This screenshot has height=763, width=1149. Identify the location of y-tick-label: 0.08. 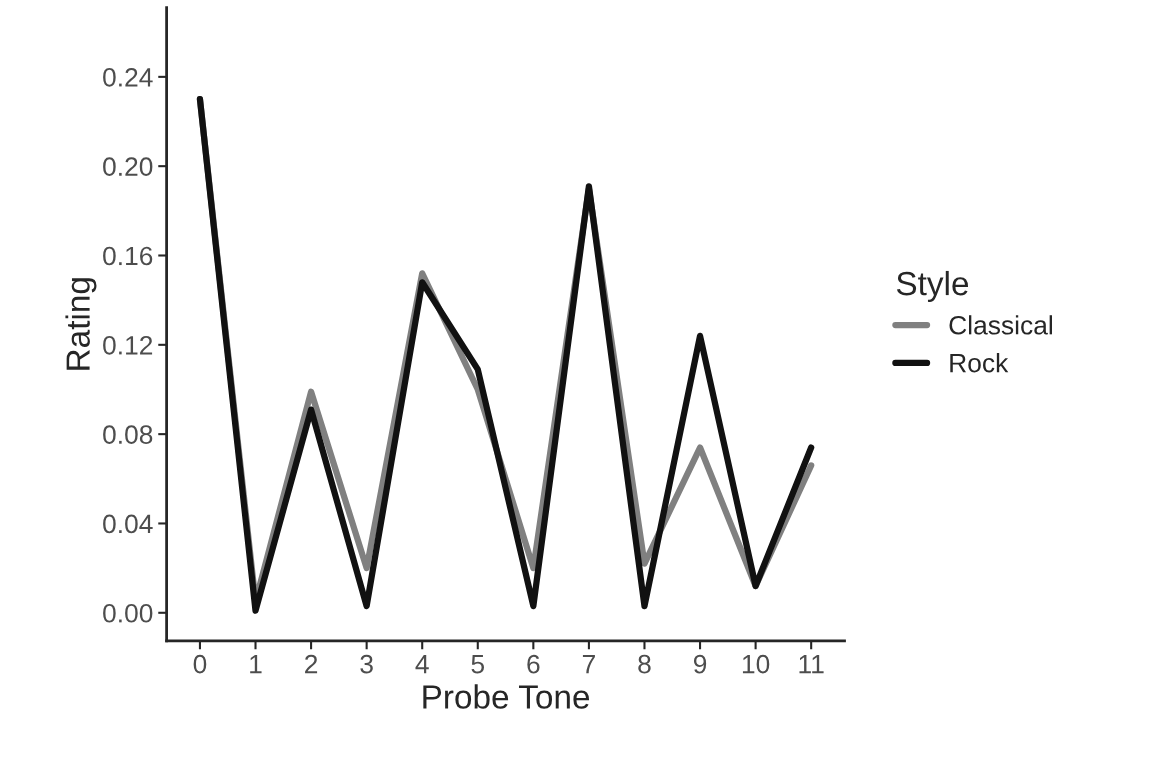
(128, 434).